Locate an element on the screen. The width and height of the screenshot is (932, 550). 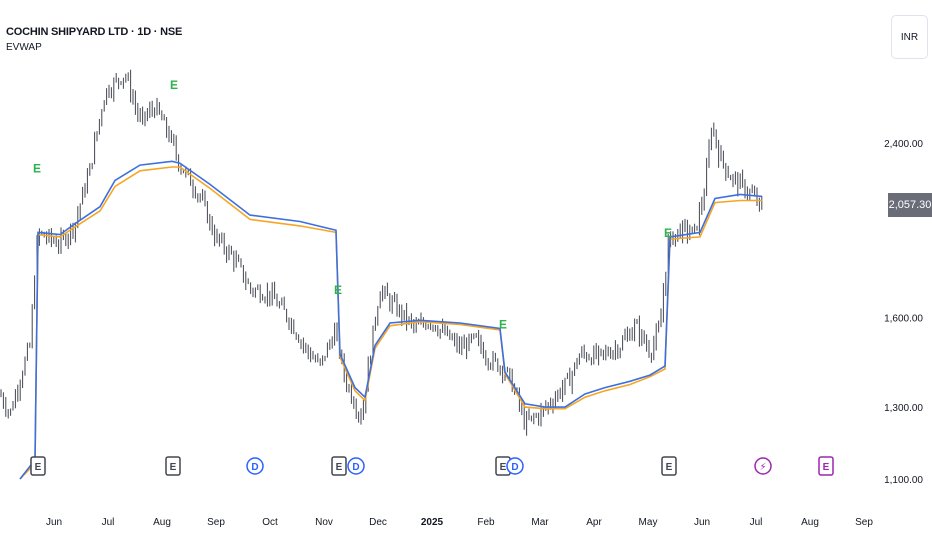
currency-button: INR is located at coordinates (909, 37).